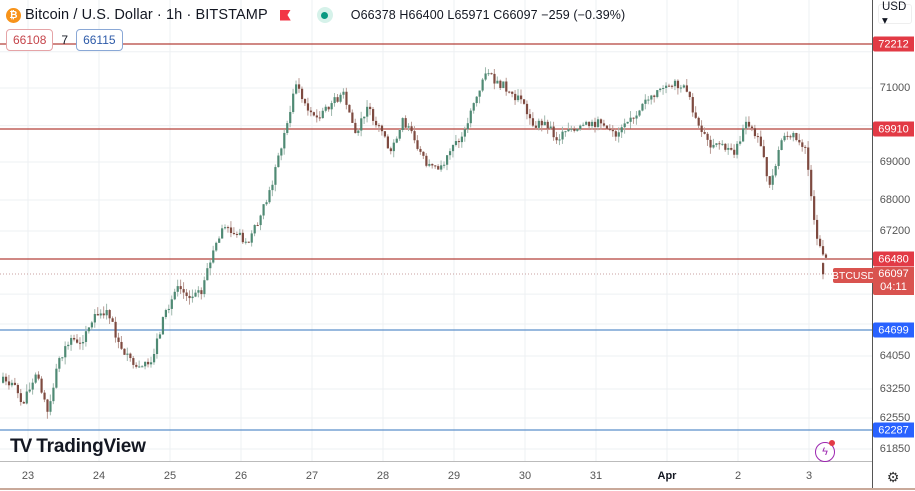 This screenshot has width=915, height=491. Describe the element at coordinates (667, 476) in the screenshot. I see `time-label: Apr` at that location.